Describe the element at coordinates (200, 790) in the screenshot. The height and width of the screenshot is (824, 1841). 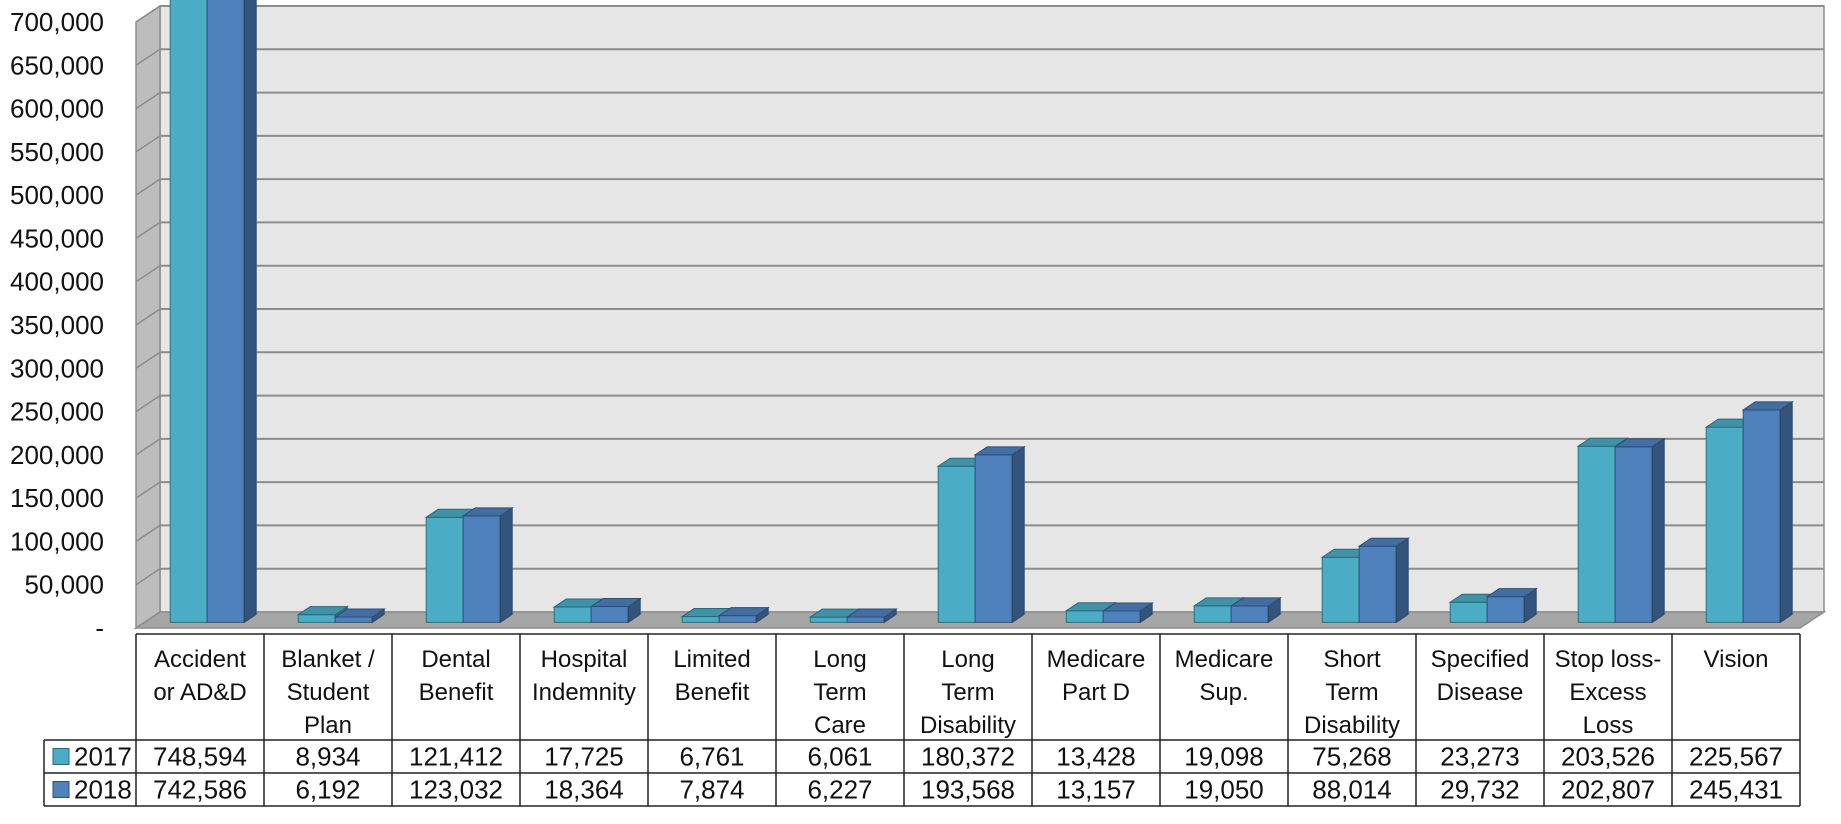
I see `table-value: 742,586` at that location.